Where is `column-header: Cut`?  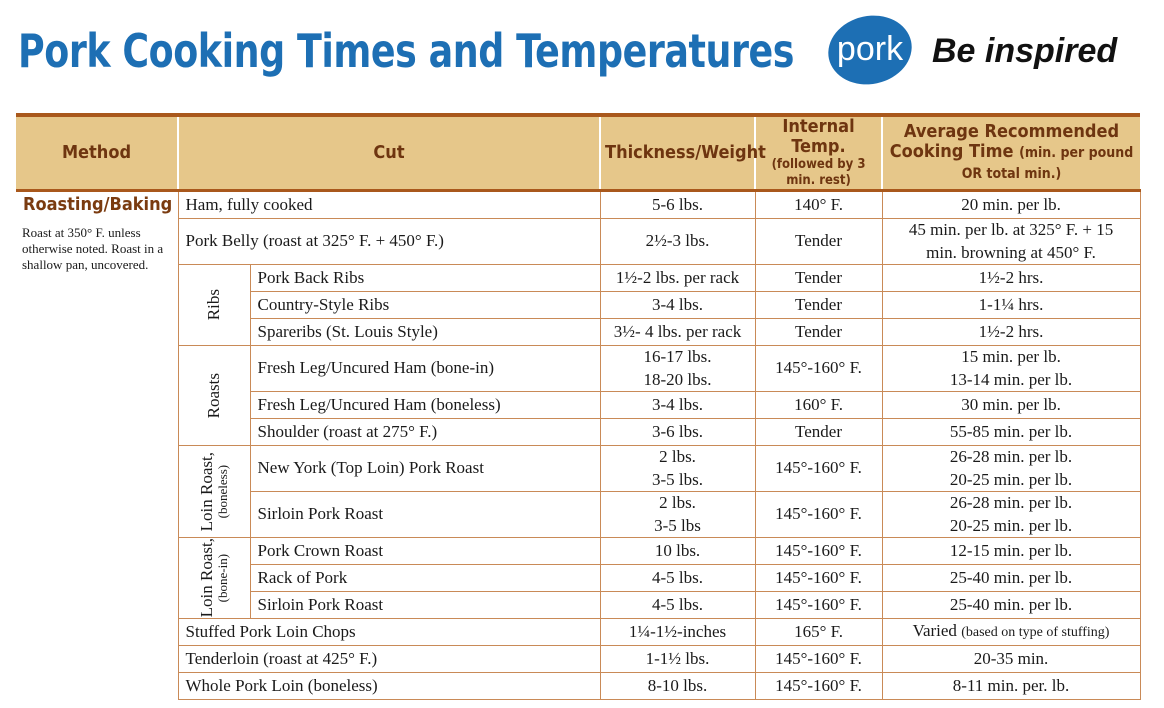
column-header: Cut is located at coordinates (388, 153).